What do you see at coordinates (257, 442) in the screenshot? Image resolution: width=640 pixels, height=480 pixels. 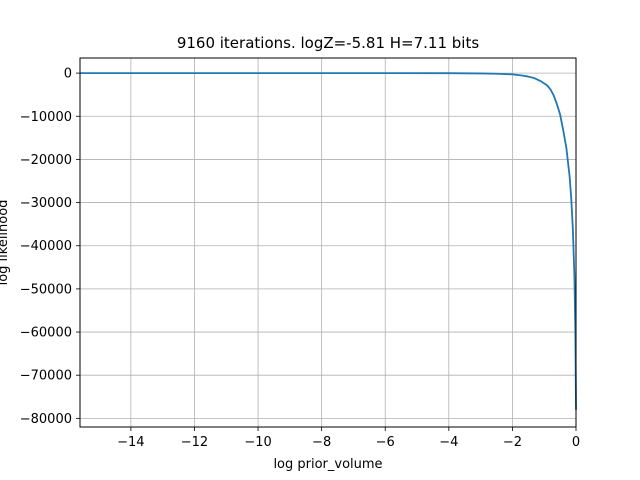 I see `x-tick-label: −10` at bounding box center [257, 442].